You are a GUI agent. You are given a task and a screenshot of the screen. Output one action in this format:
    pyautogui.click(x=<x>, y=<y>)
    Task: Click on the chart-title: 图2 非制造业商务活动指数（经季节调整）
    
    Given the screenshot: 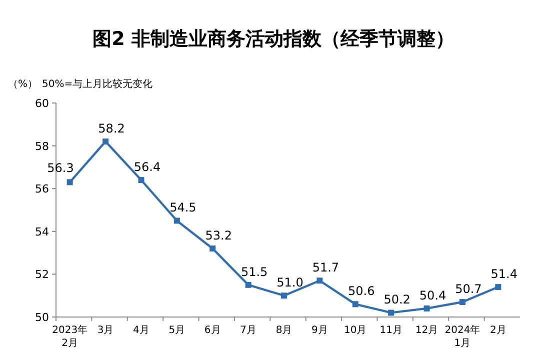 What is the action you would take?
    pyautogui.click(x=273, y=39)
    